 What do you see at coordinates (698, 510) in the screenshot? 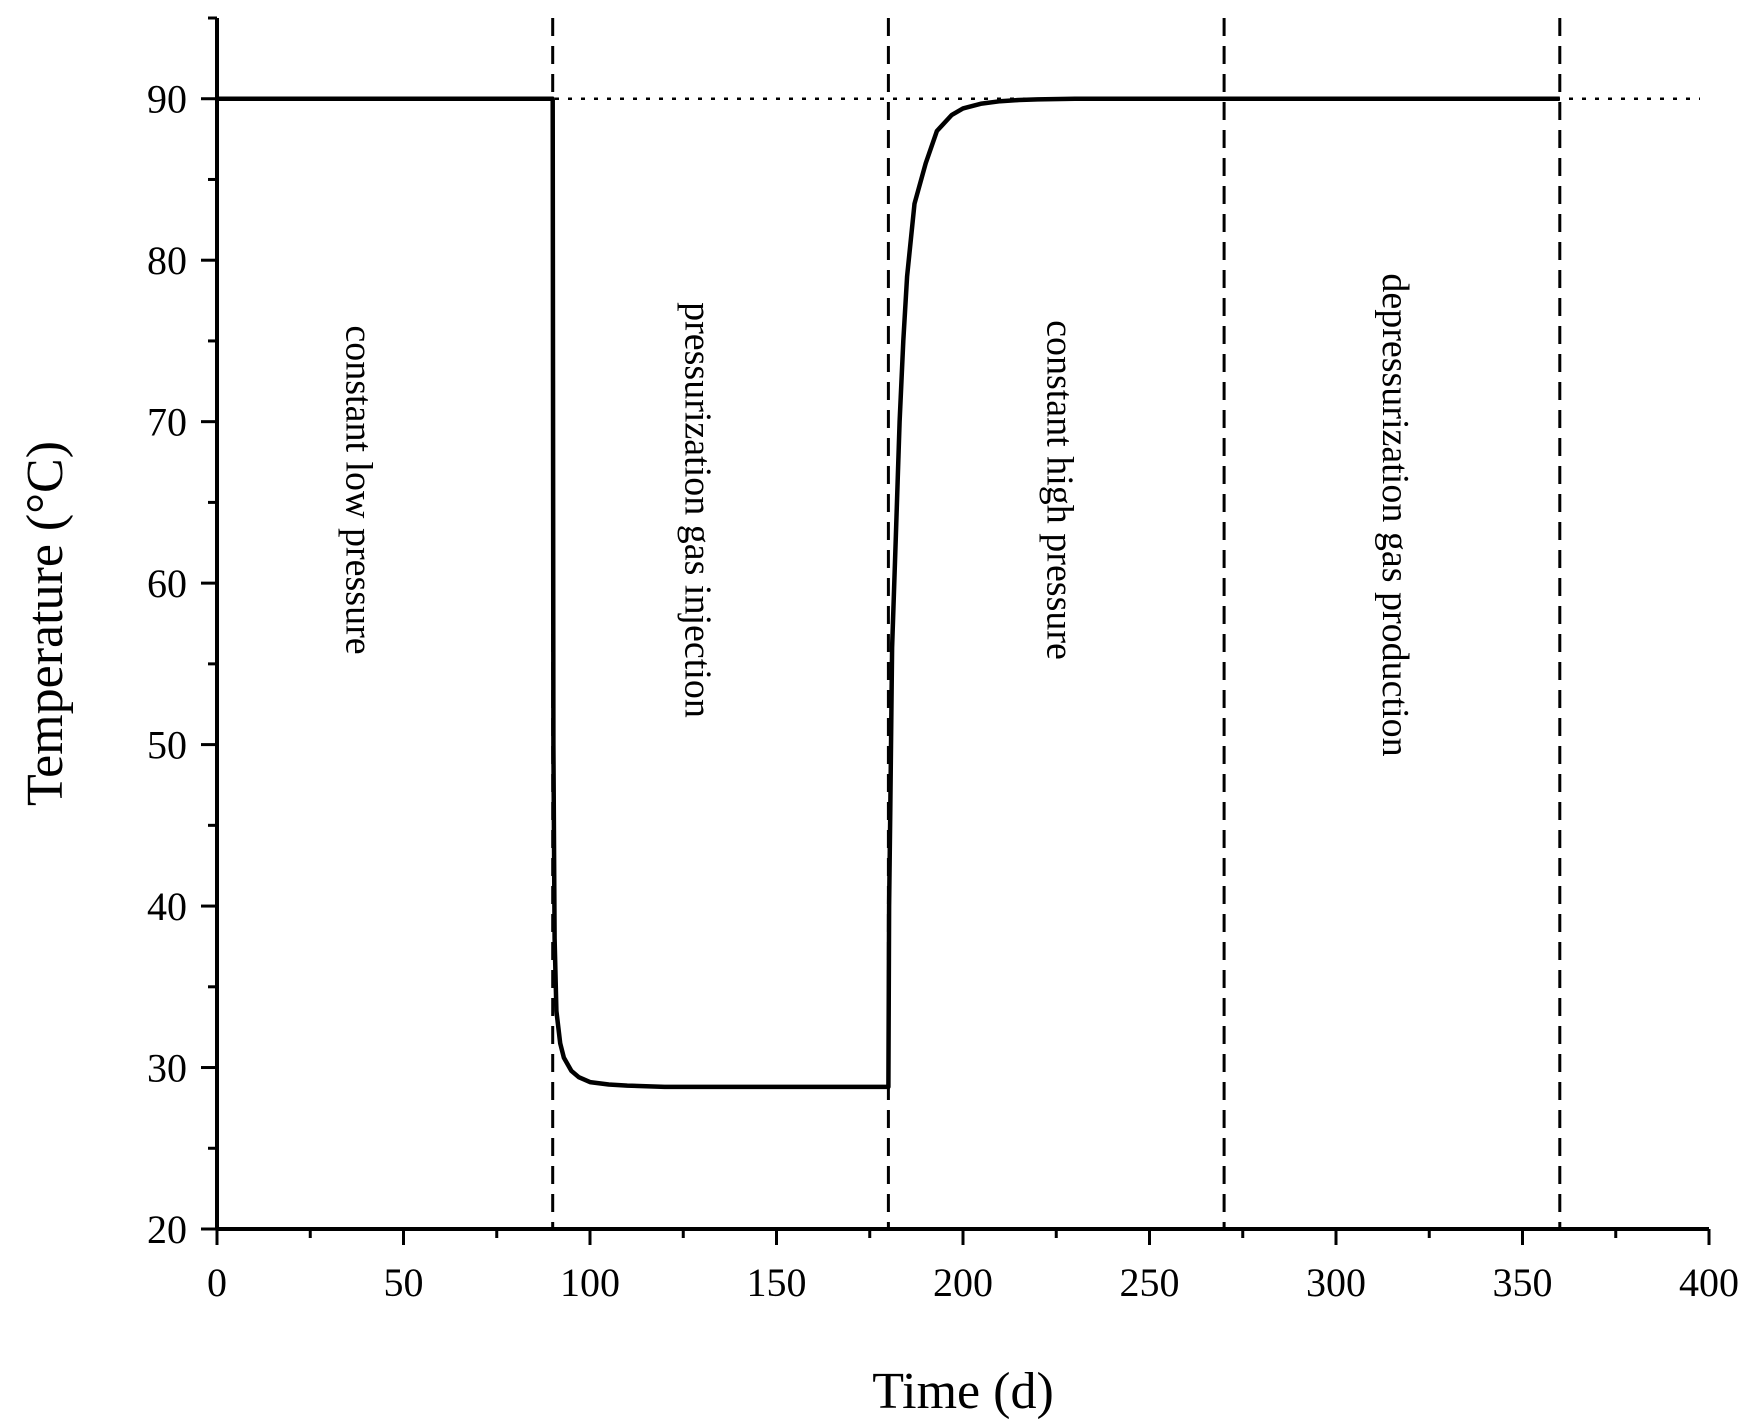
I see `phase-label-2: pressurization gas injection` at bounding box center [698, 510].